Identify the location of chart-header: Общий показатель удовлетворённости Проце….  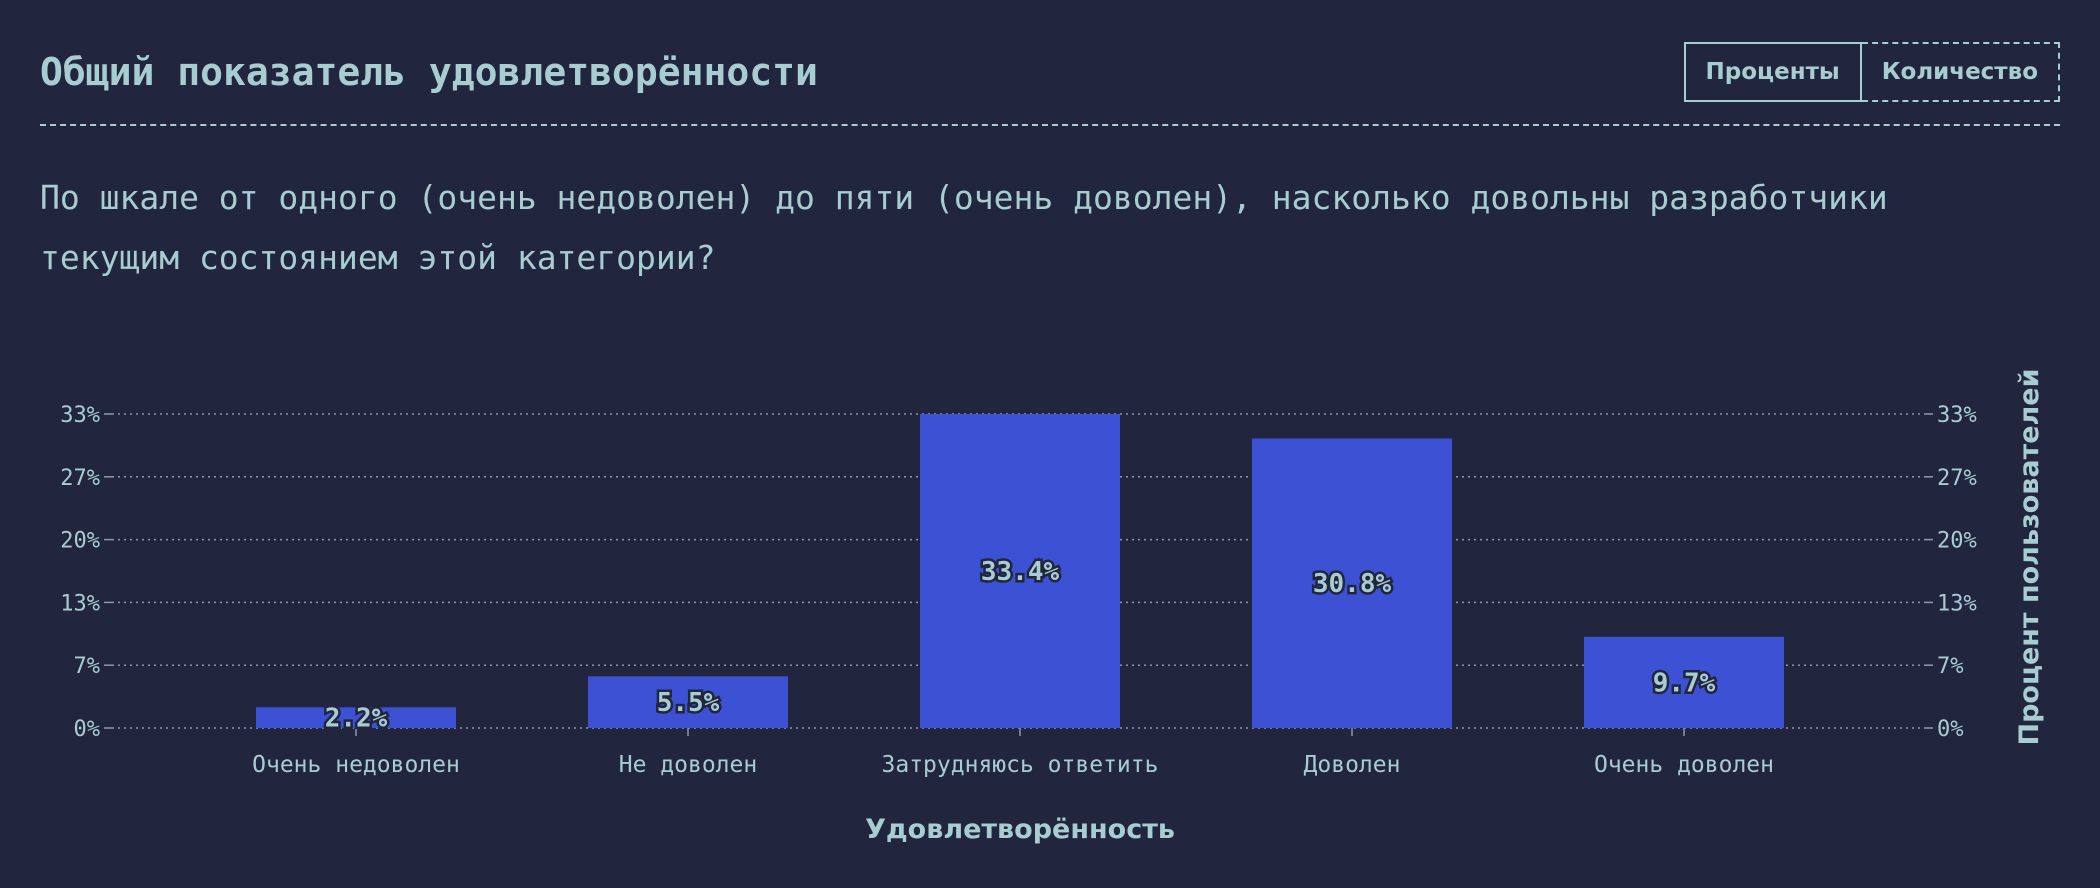
(1050, 83).